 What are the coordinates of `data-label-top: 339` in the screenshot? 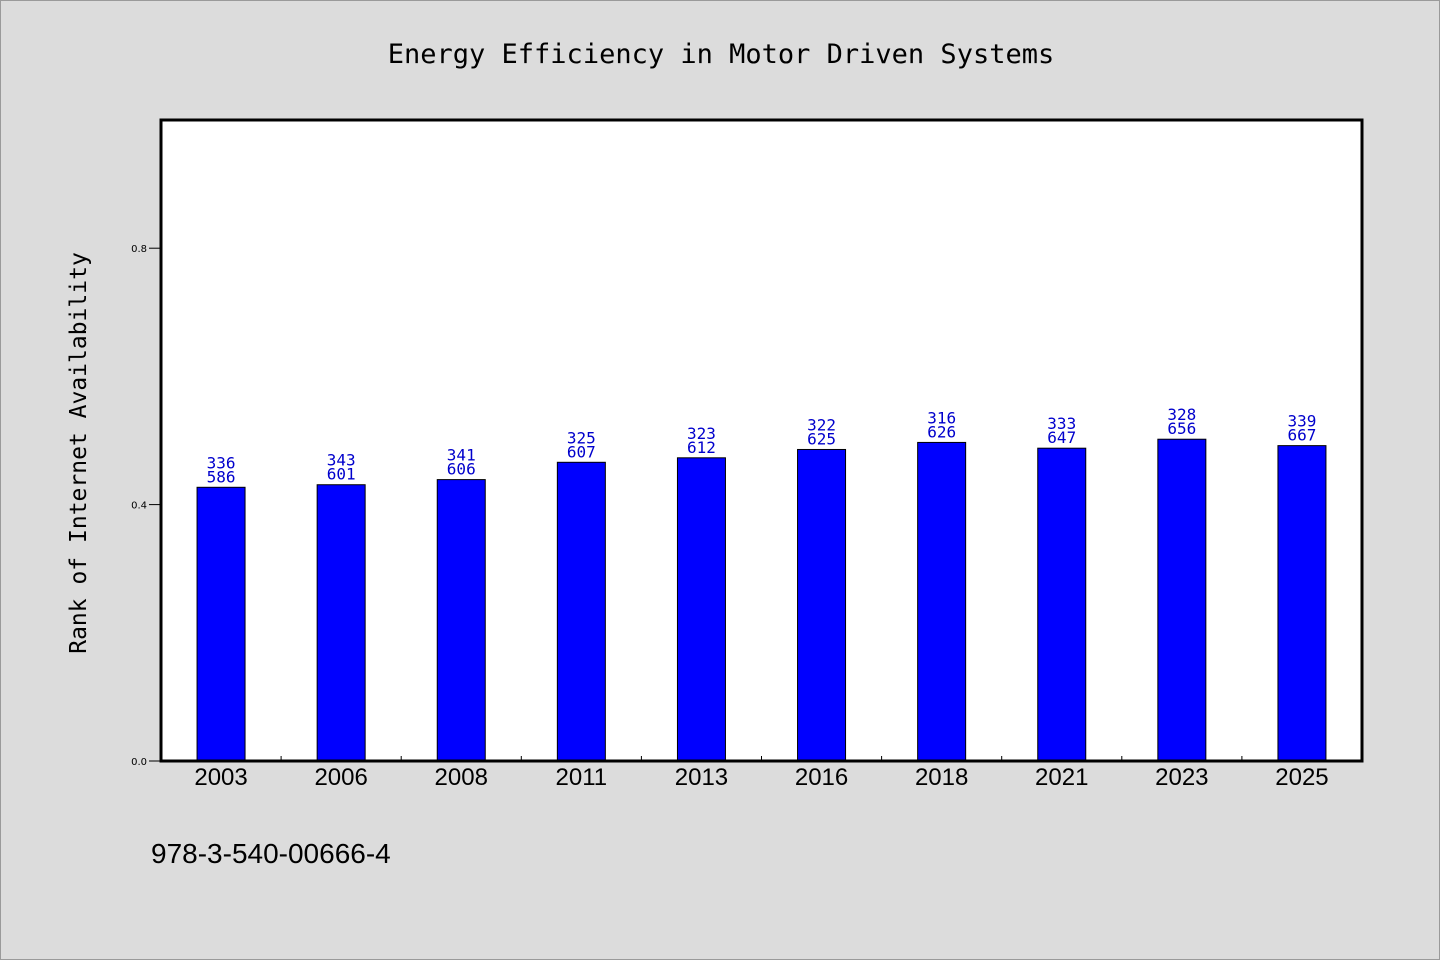 It's located at (1301, 421).